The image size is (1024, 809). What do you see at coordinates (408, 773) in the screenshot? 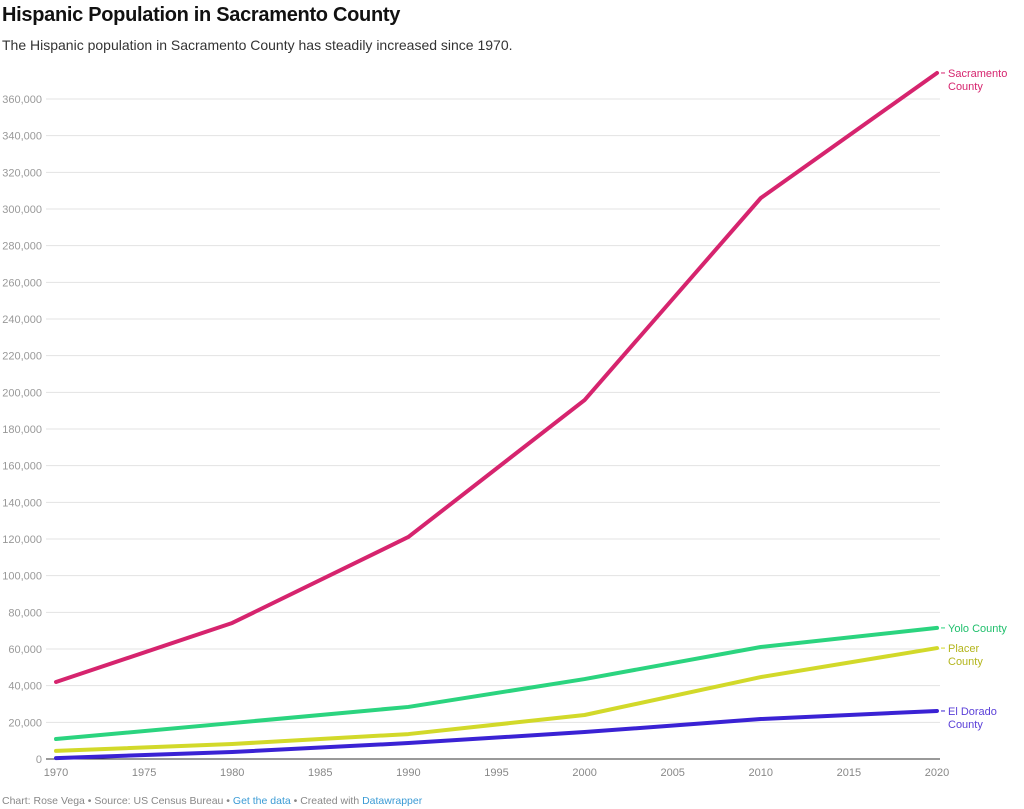
I see `x-tick-label: 1990` at bounding box center [408, 773].